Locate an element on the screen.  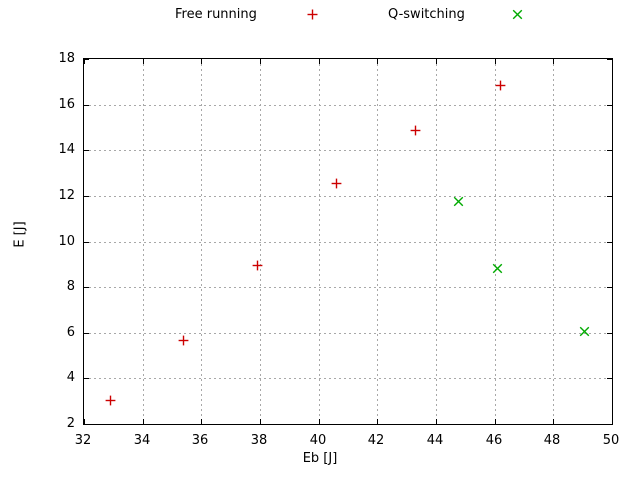
x-tick-label: 44 is located at coordinates (435, 440).